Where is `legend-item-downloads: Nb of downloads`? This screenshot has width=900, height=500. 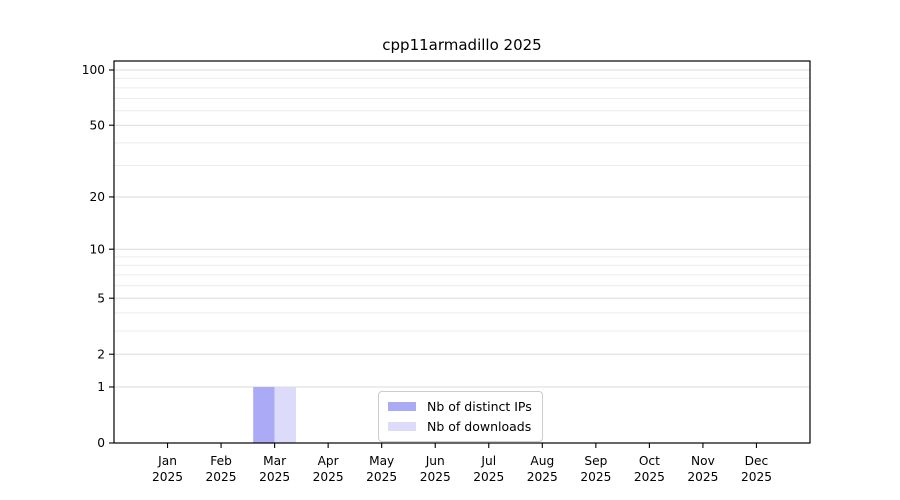
legend-item-downloads: Nb of downloads is located at coordinates (460, 426).